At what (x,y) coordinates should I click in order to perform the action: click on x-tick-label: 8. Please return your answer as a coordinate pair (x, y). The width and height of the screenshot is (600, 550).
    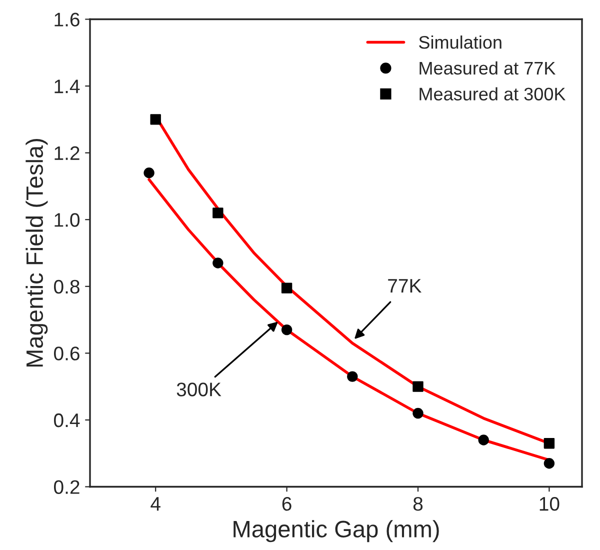
    Looking at the image, I should click on (418, 503).